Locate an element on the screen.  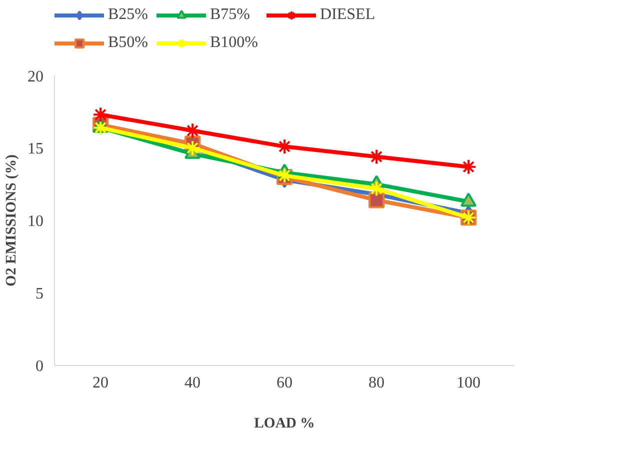
y-tick-label: 20 is located at coordinates (36, 77).